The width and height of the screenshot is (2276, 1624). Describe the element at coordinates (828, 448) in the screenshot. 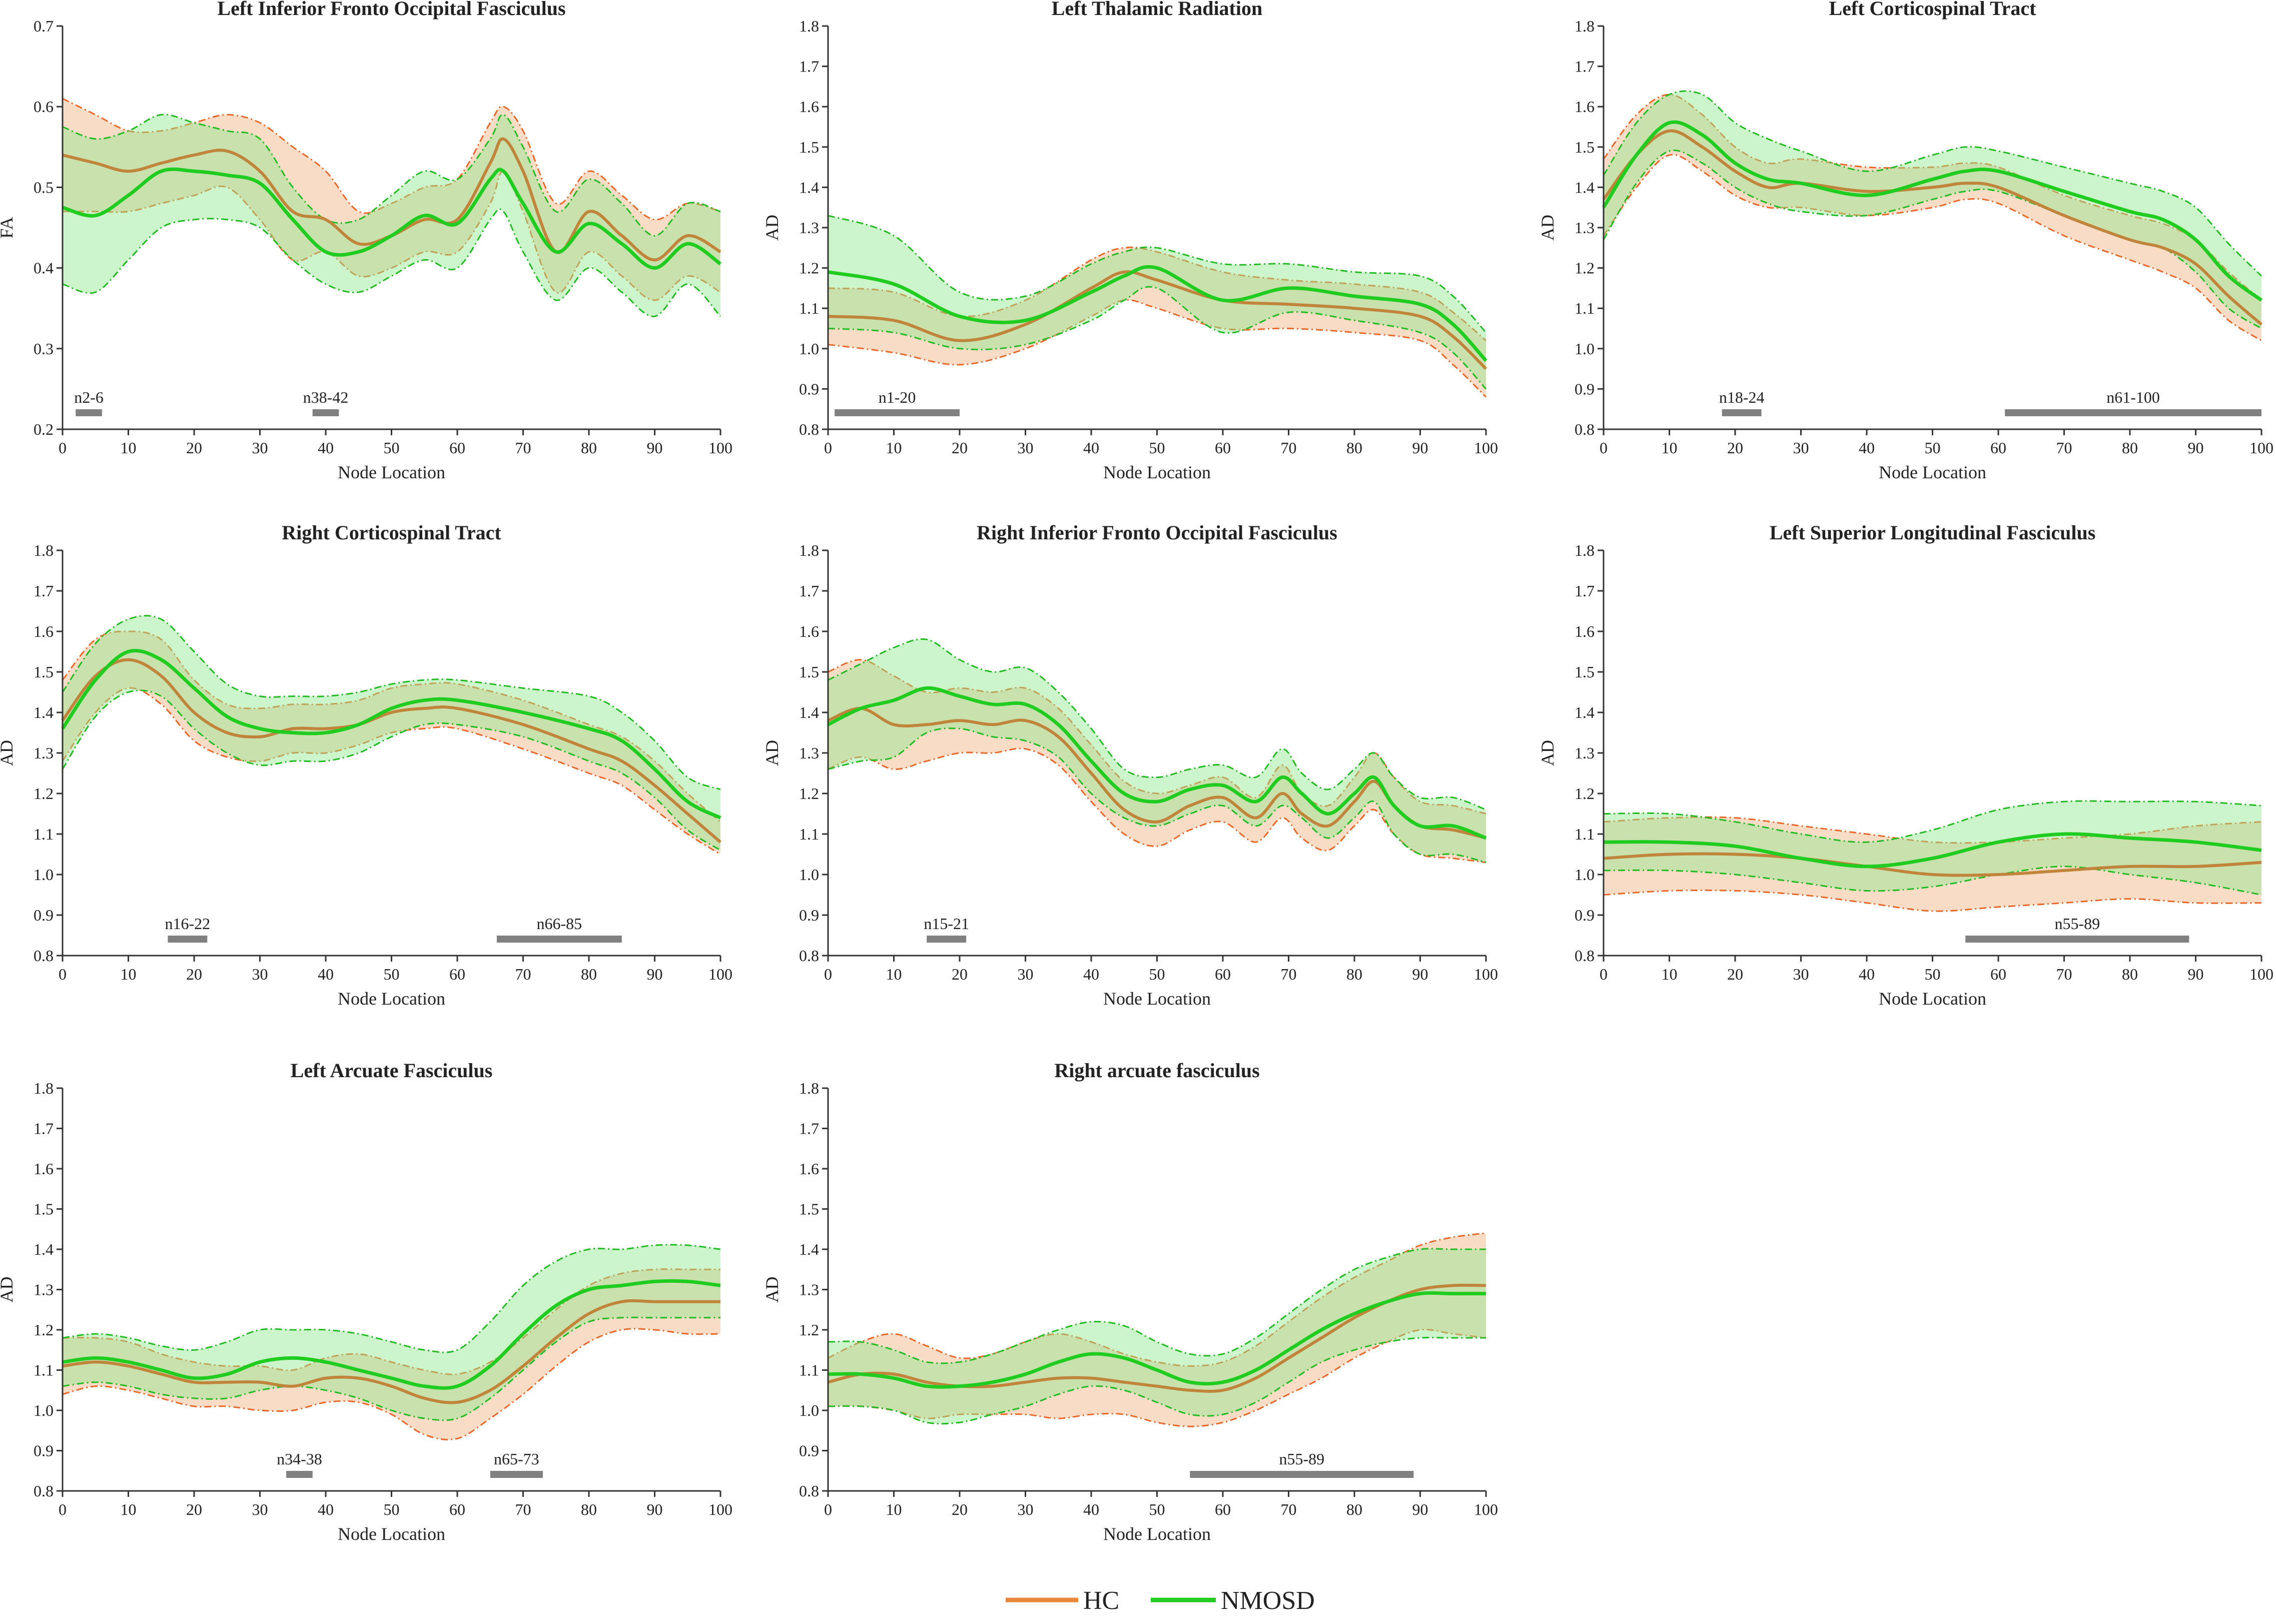

I see `x-tick-label: 0` at that location.